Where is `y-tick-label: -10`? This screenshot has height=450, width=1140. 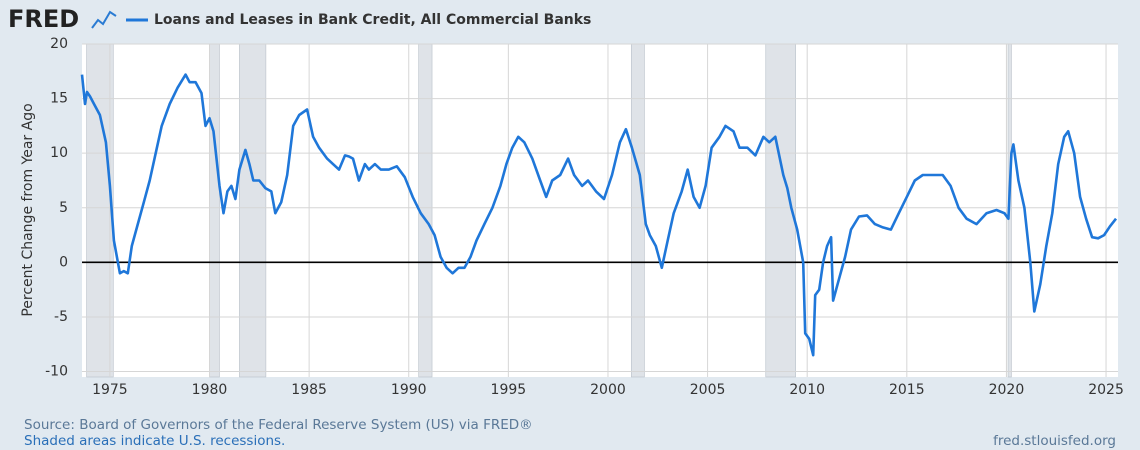 y-tick-label: -10 is located at coordinates (56, 372).